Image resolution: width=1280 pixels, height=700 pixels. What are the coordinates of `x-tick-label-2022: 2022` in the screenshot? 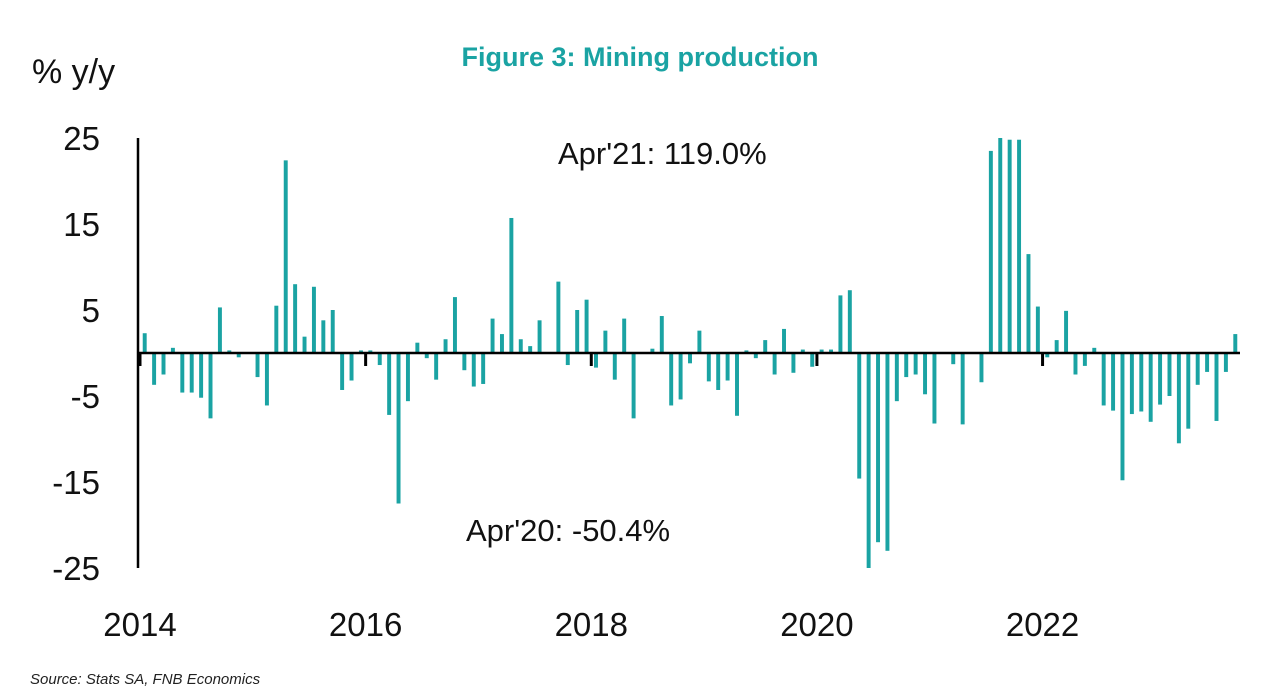 It's located at (1042, 624).